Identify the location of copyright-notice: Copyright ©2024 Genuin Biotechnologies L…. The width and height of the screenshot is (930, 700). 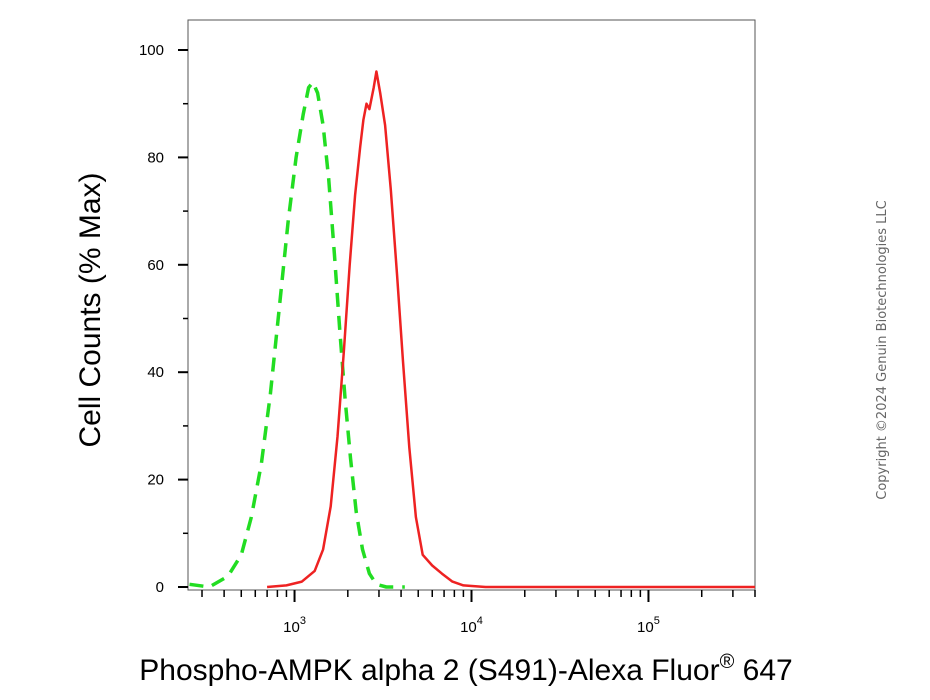
(882, 349).